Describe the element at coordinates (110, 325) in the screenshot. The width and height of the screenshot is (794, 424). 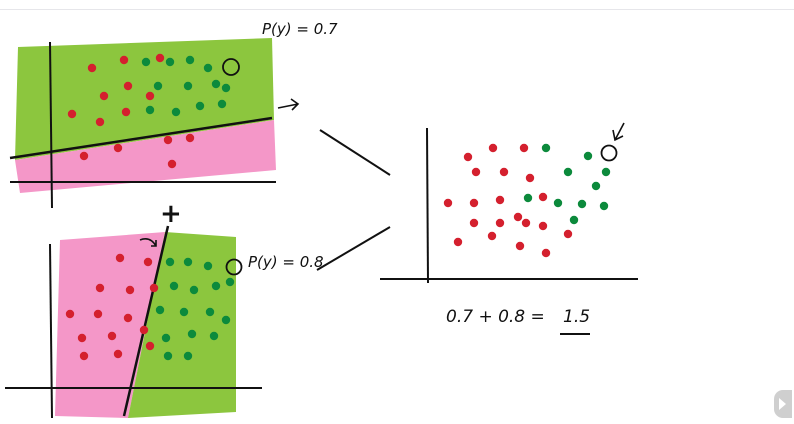
I see `pink-region-bottom` at that location.